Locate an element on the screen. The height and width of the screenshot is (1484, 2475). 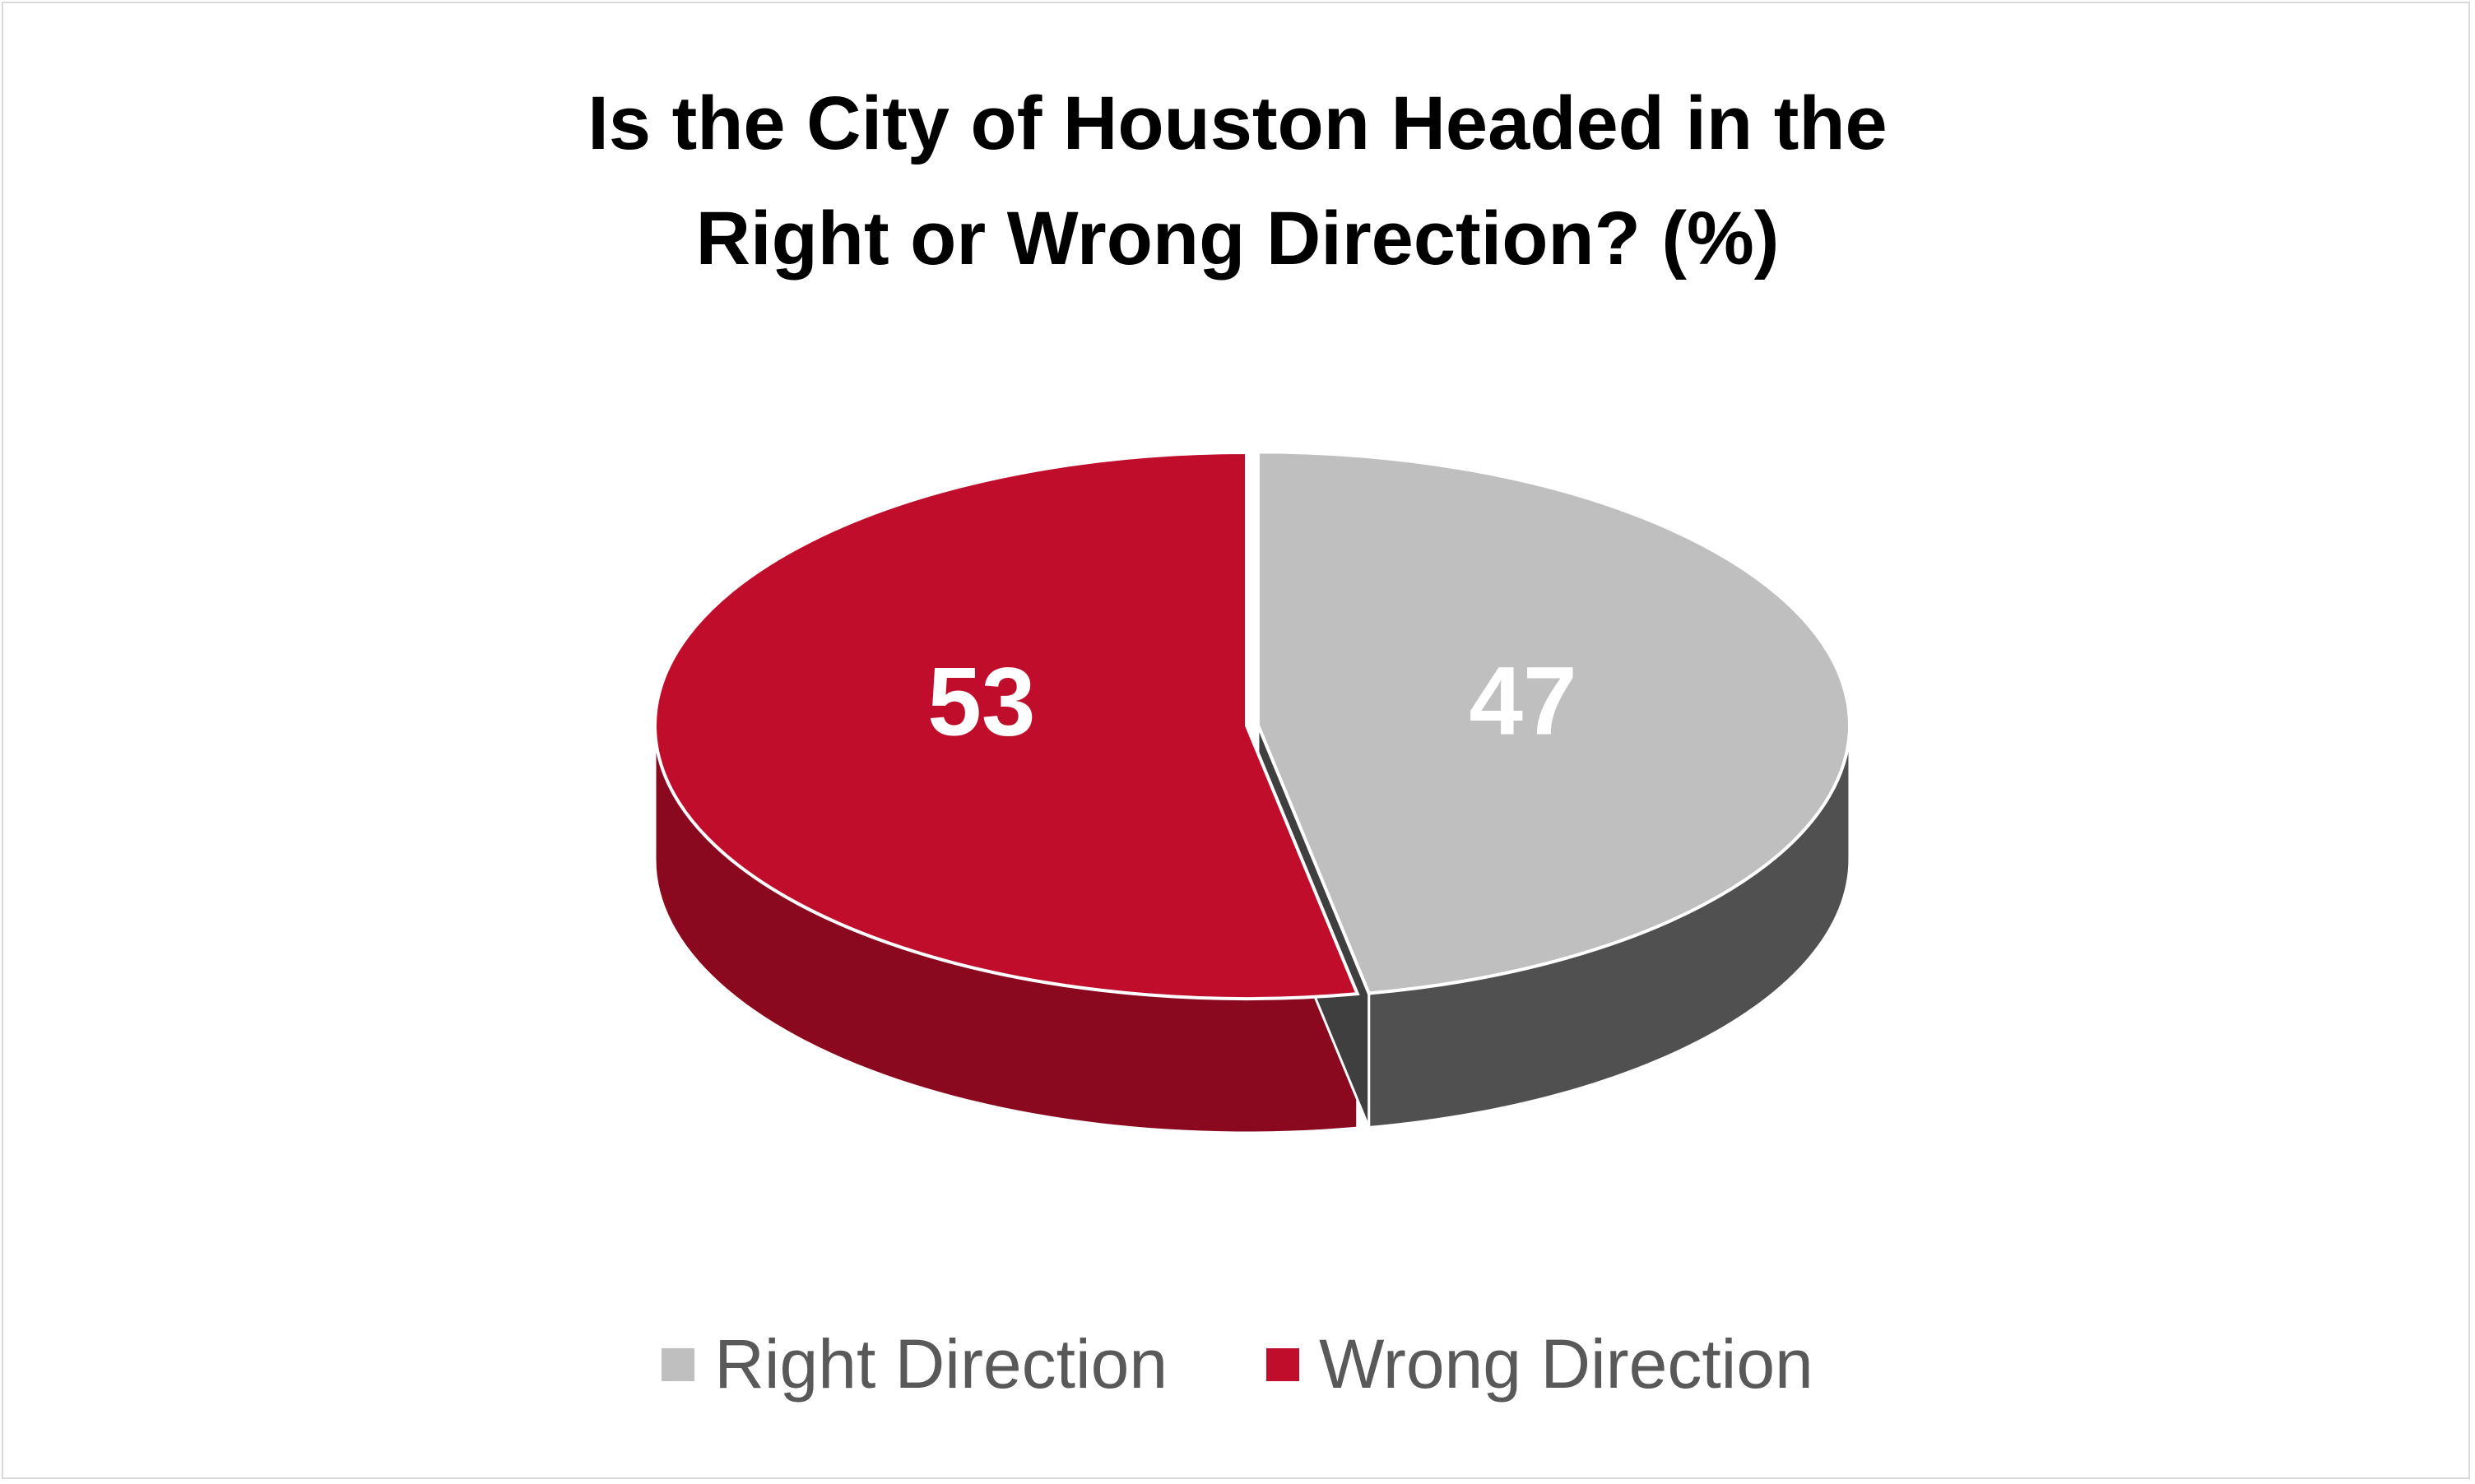
data-label: 47 is located at coordinates (1522, 701).